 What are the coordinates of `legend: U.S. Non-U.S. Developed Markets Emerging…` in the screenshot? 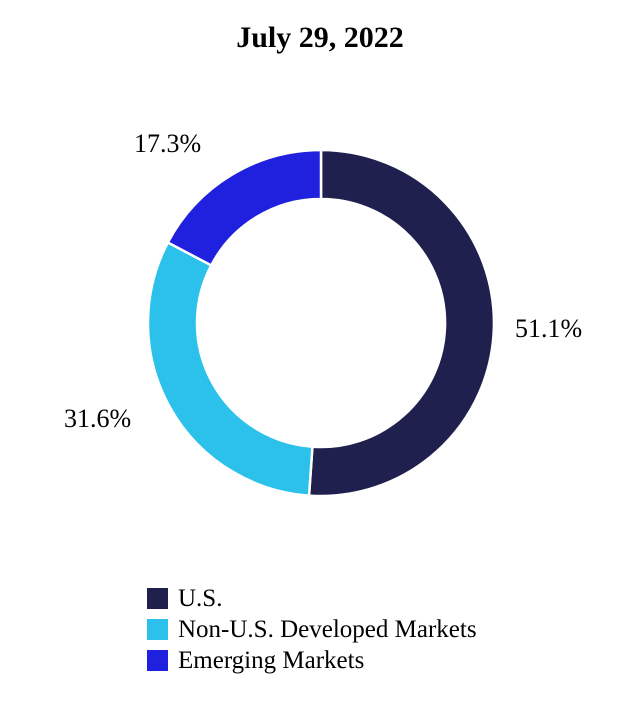 It's located at (312, 632).